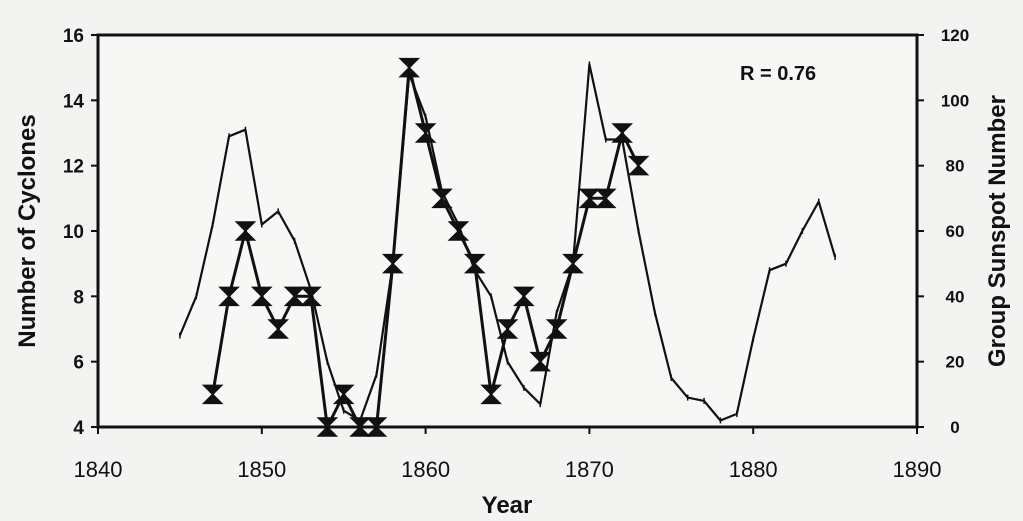 This screenshot has width=1023, height=521. What do you see at coordinates (78, 428) in the screenshot?
I see `y-tick-label-0: 4` at bounding box center [78, 428].